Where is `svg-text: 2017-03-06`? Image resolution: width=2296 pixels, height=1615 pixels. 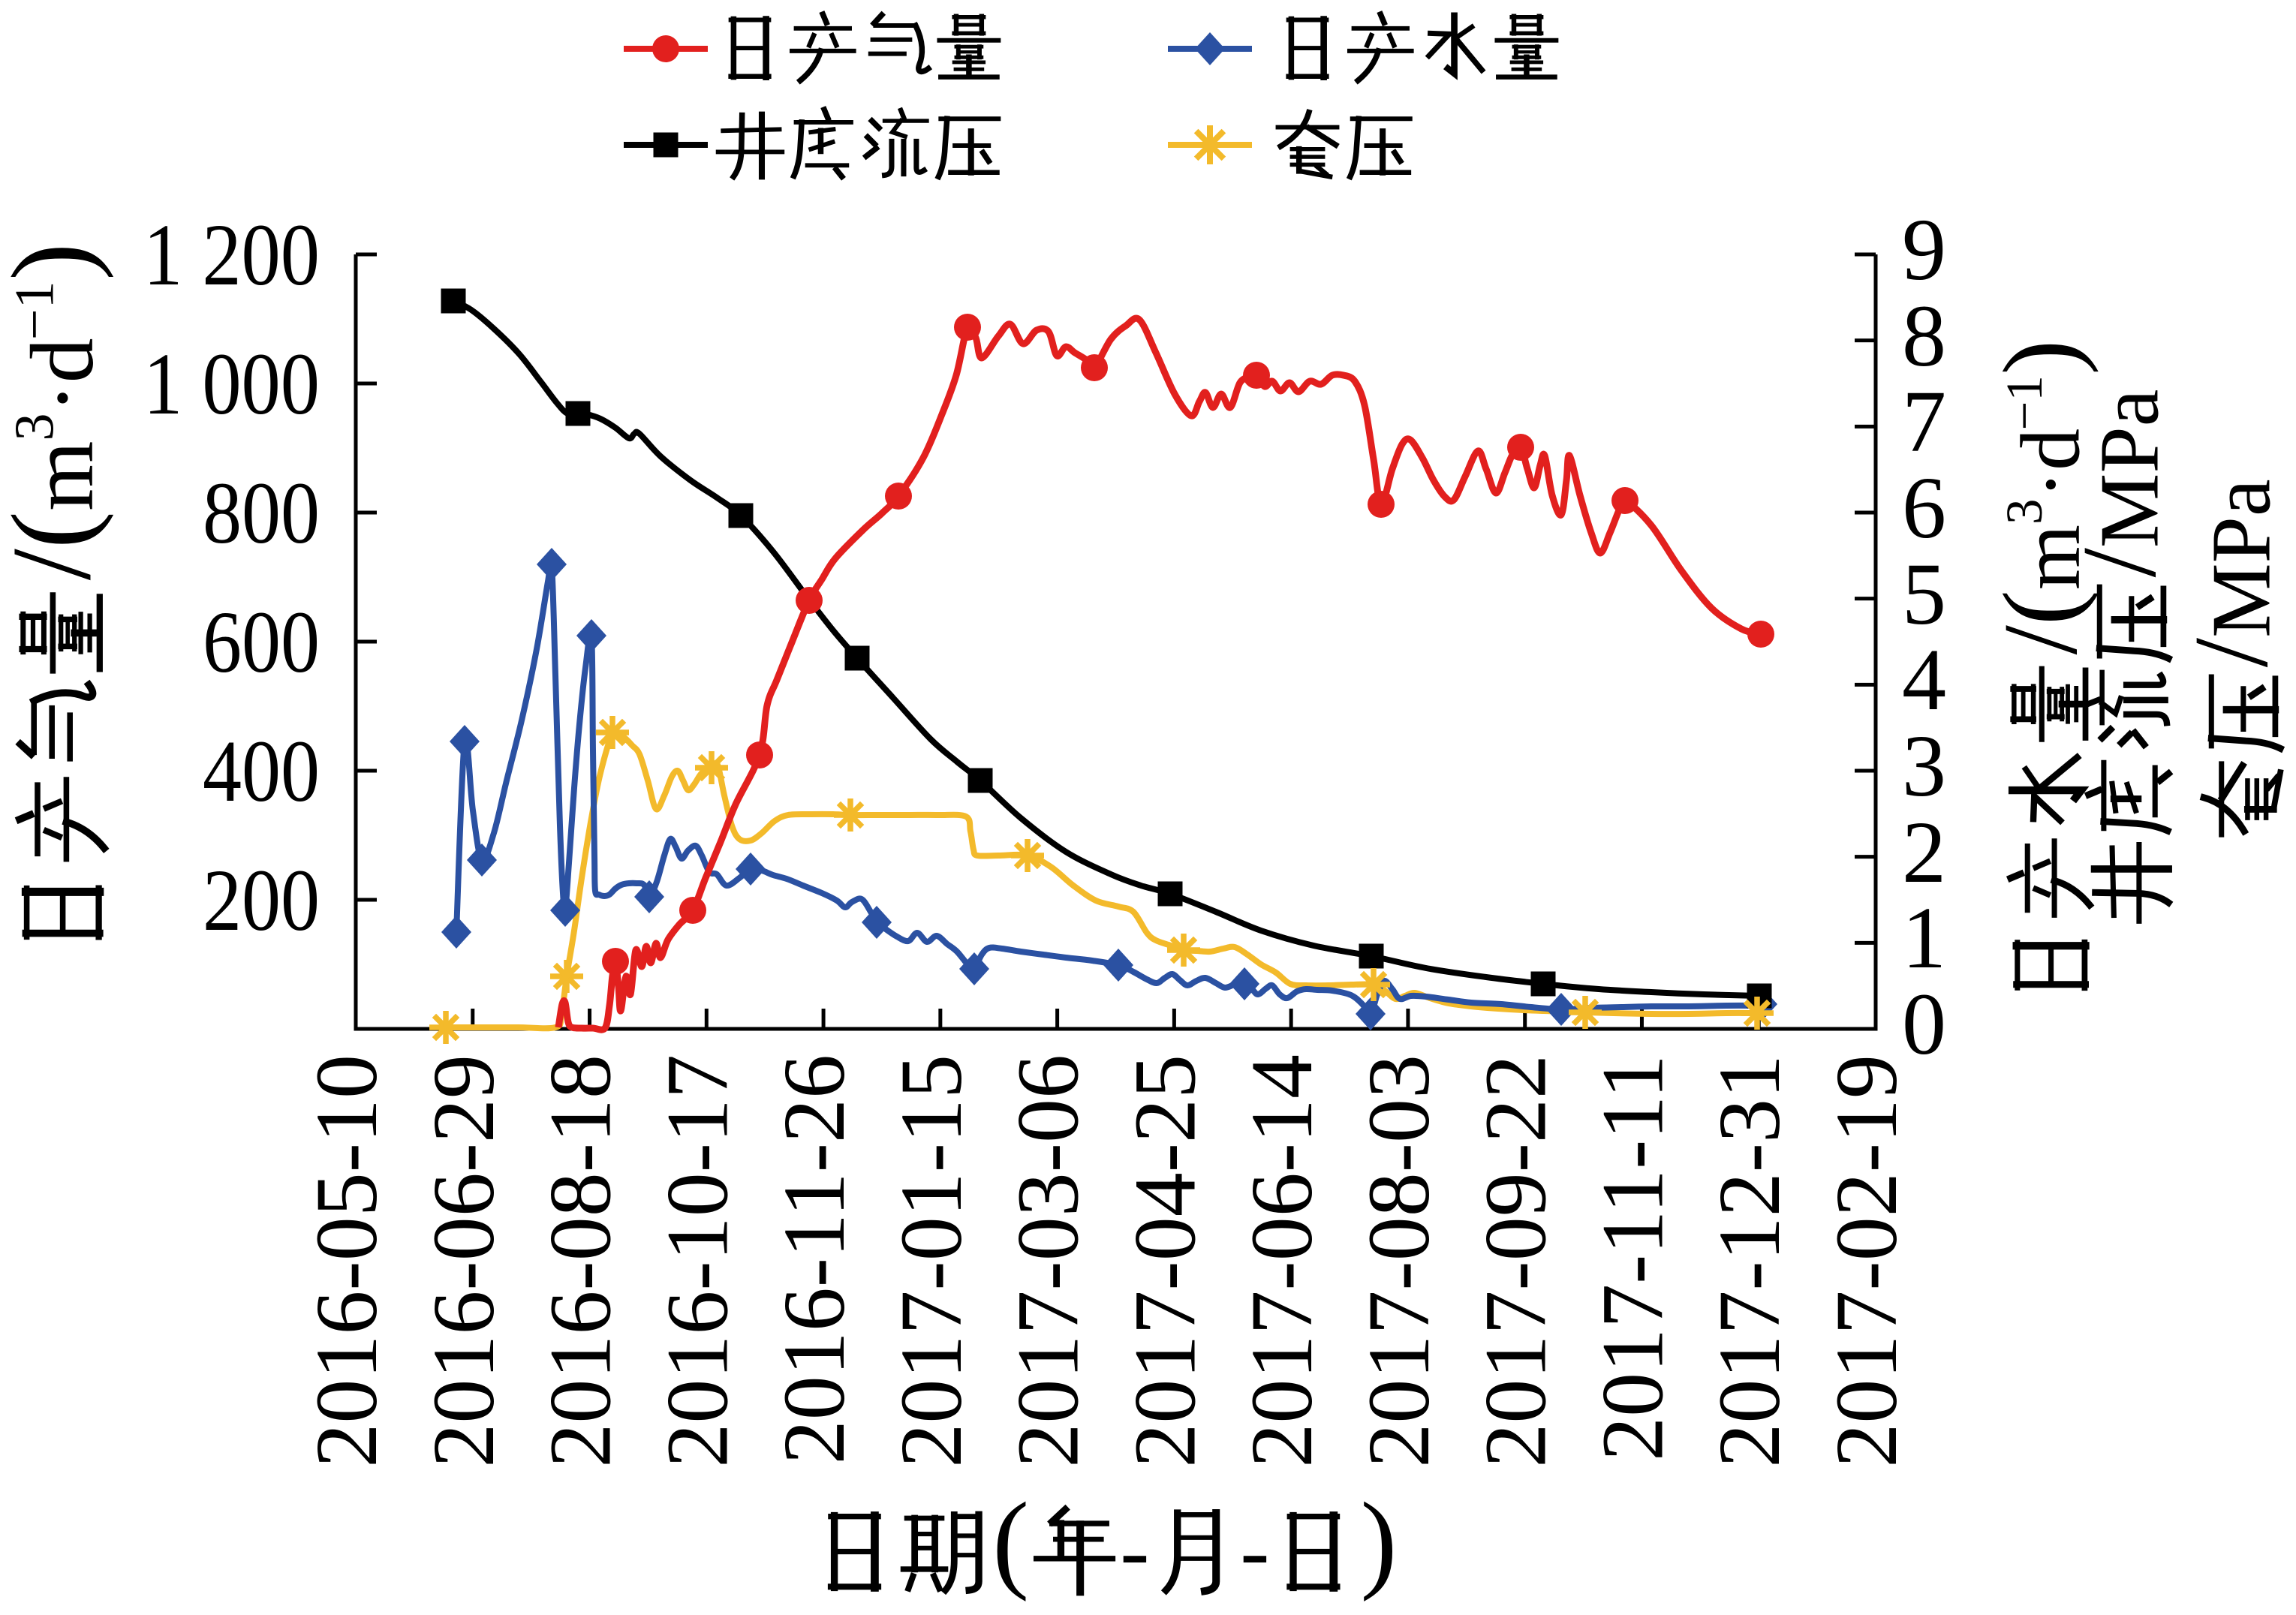 svg-text: 2017-03-06 is located at coordinates (1048, 1261).